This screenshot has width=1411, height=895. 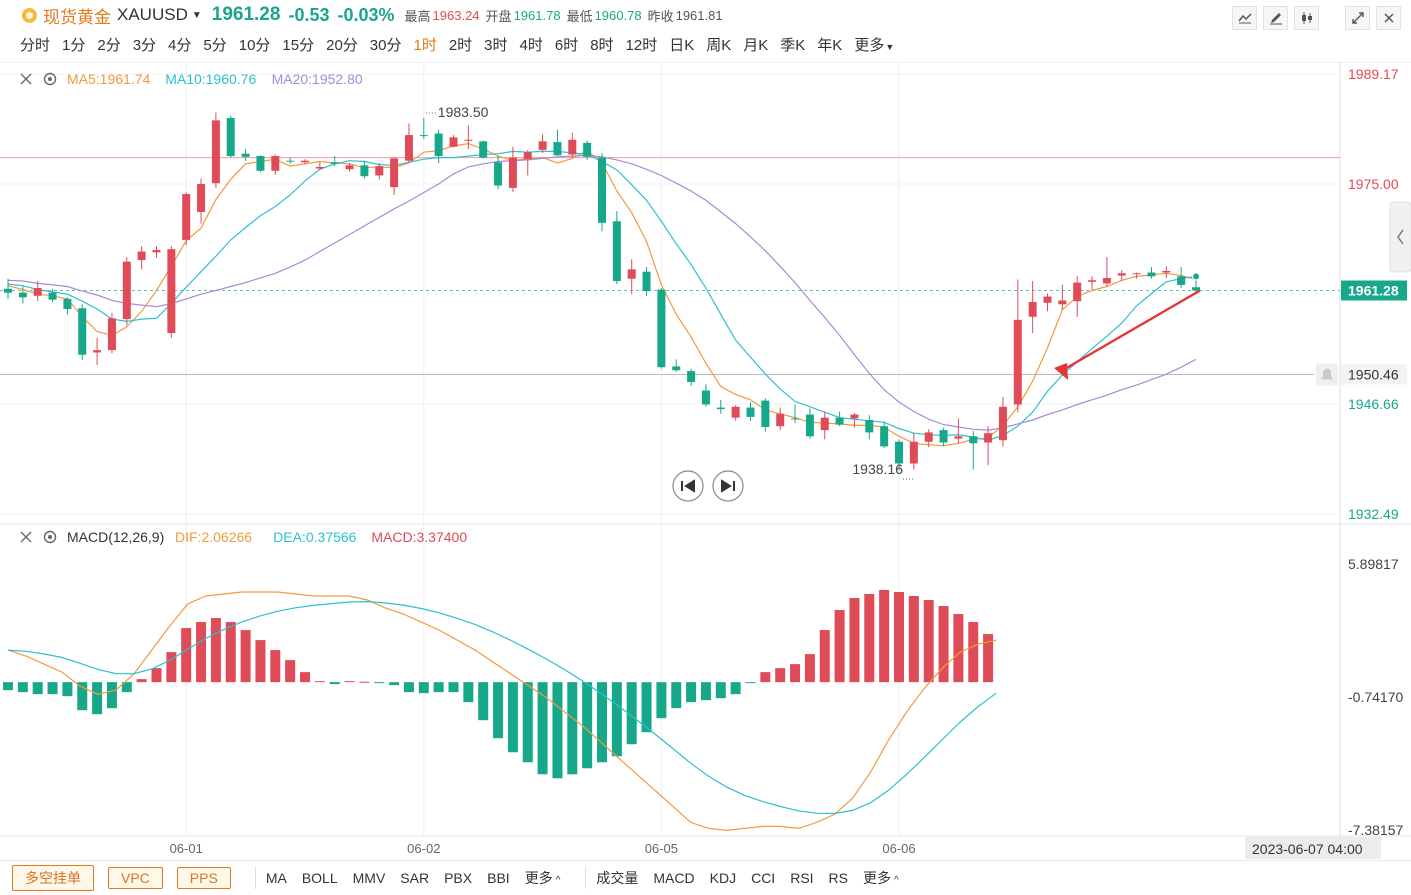 What do you see at coordinates (881, 878) in the screenshot?
I see `more-sub-indicators: 更多 ^` at bounding box center [881, 878].